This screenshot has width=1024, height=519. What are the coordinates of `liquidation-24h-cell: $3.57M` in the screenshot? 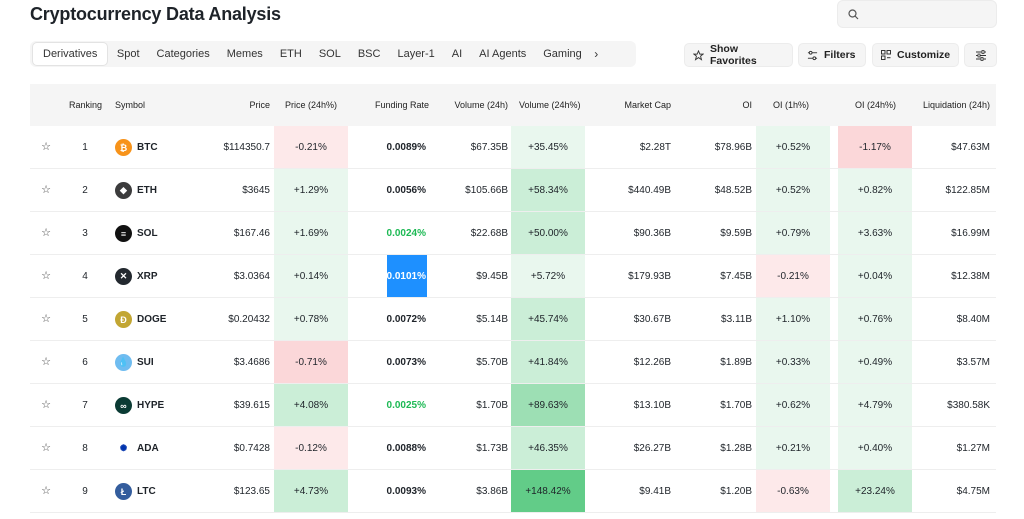 It's located at (973, 362).